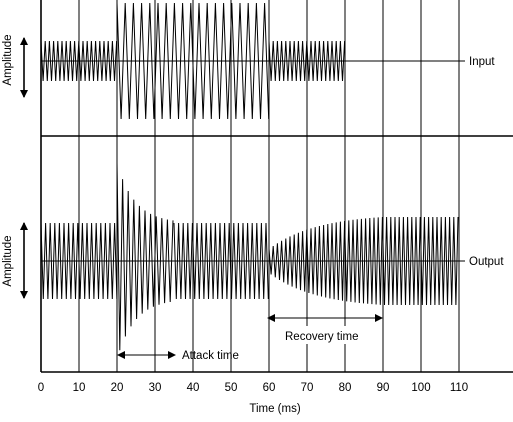 This screenshot has height=422, width=513. I want to click on x-tick-label: 80, so click(345, 388).